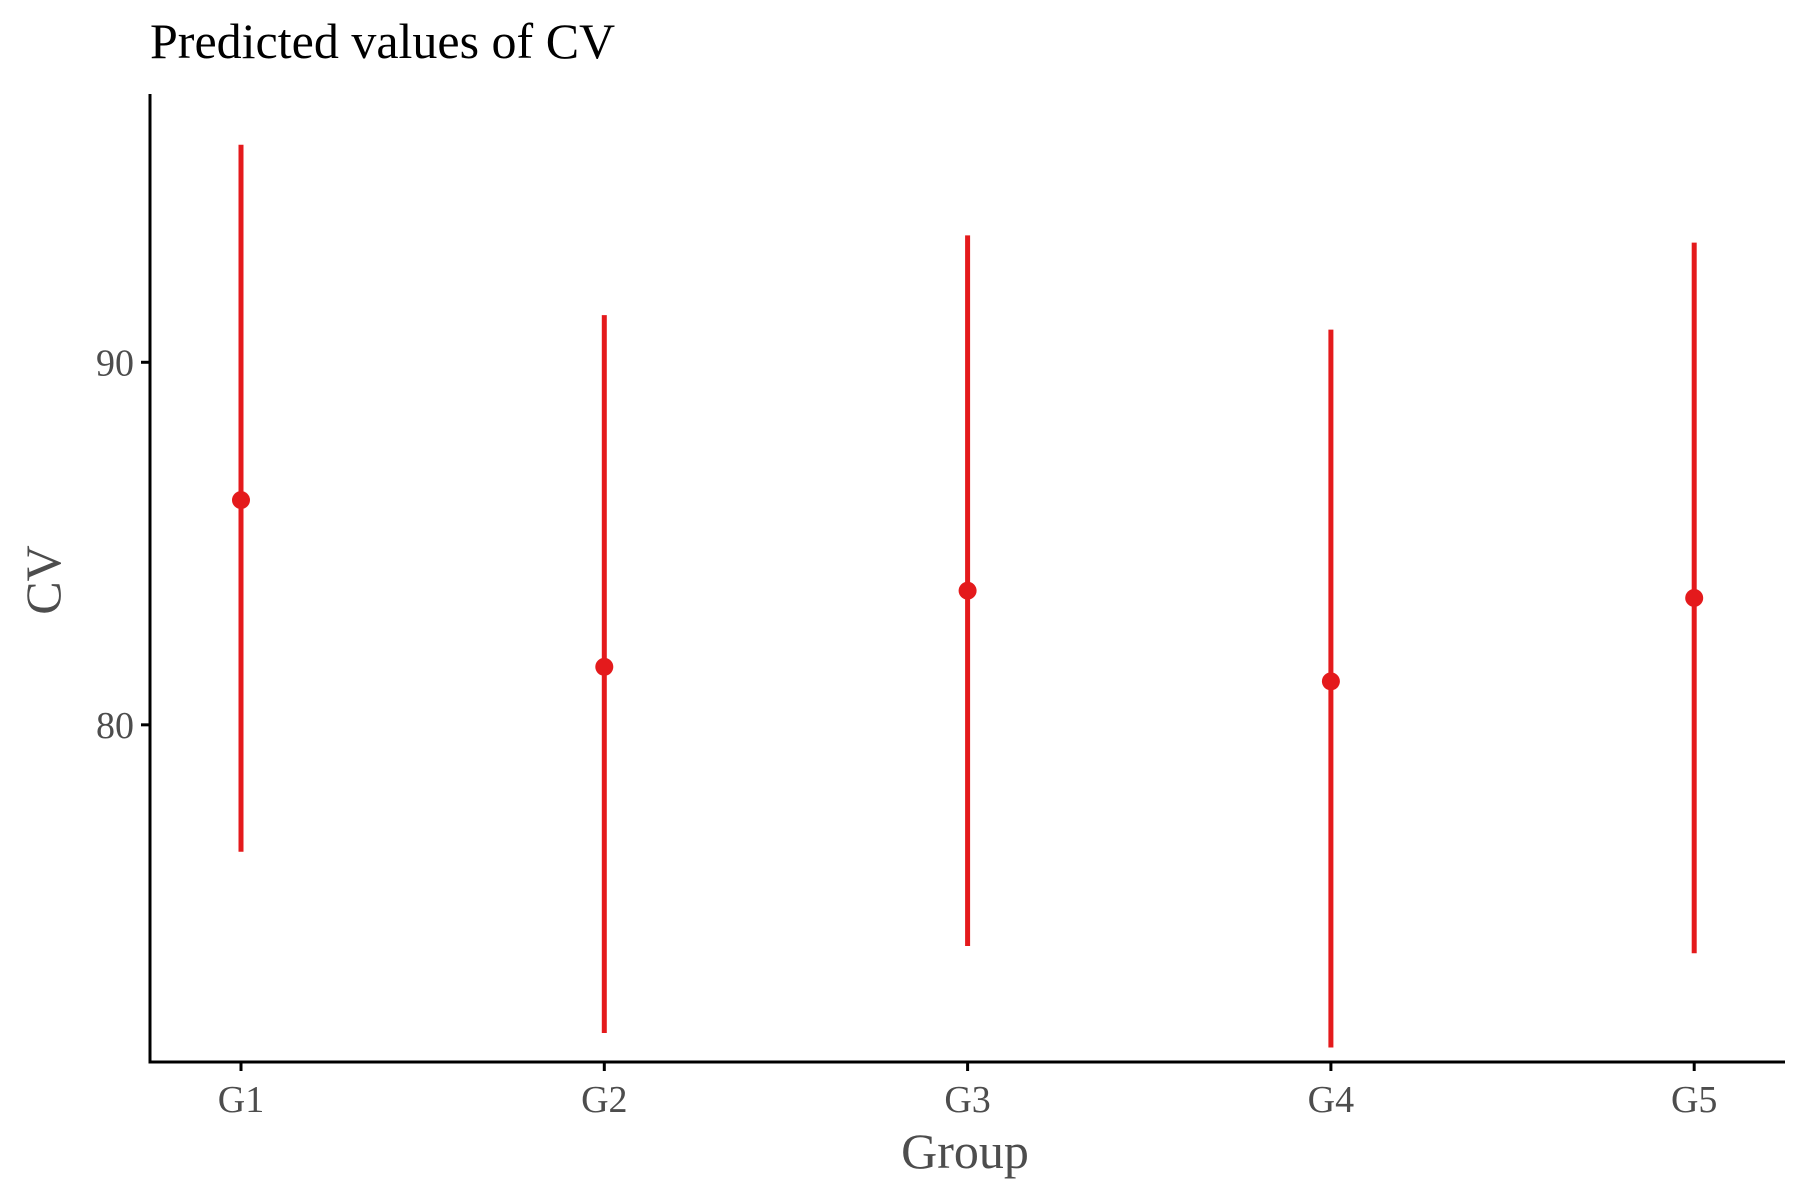 The height and width of the screenshot is (1200, 1800). Describe the element at coordinates (967, 590) in the screenshot. I see `point-g3` at that location.